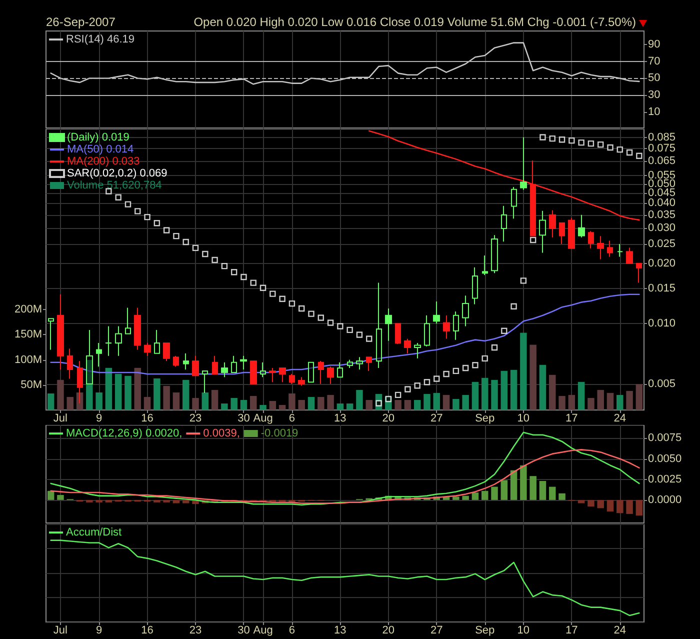 The image size is (700, 639). I want to click on legend-label: MA(50) 0.014, so click(100, 150).